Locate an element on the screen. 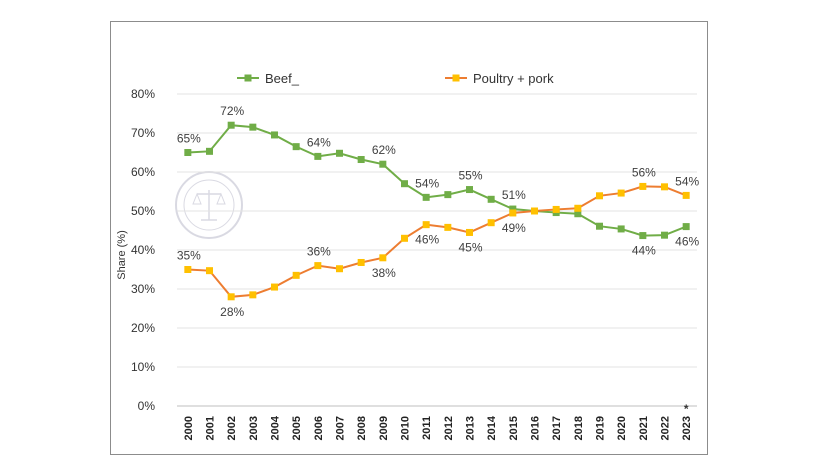 The height and width of the screenshot is (461, 820). data-label: 56% is located at coordinates (644, 172).